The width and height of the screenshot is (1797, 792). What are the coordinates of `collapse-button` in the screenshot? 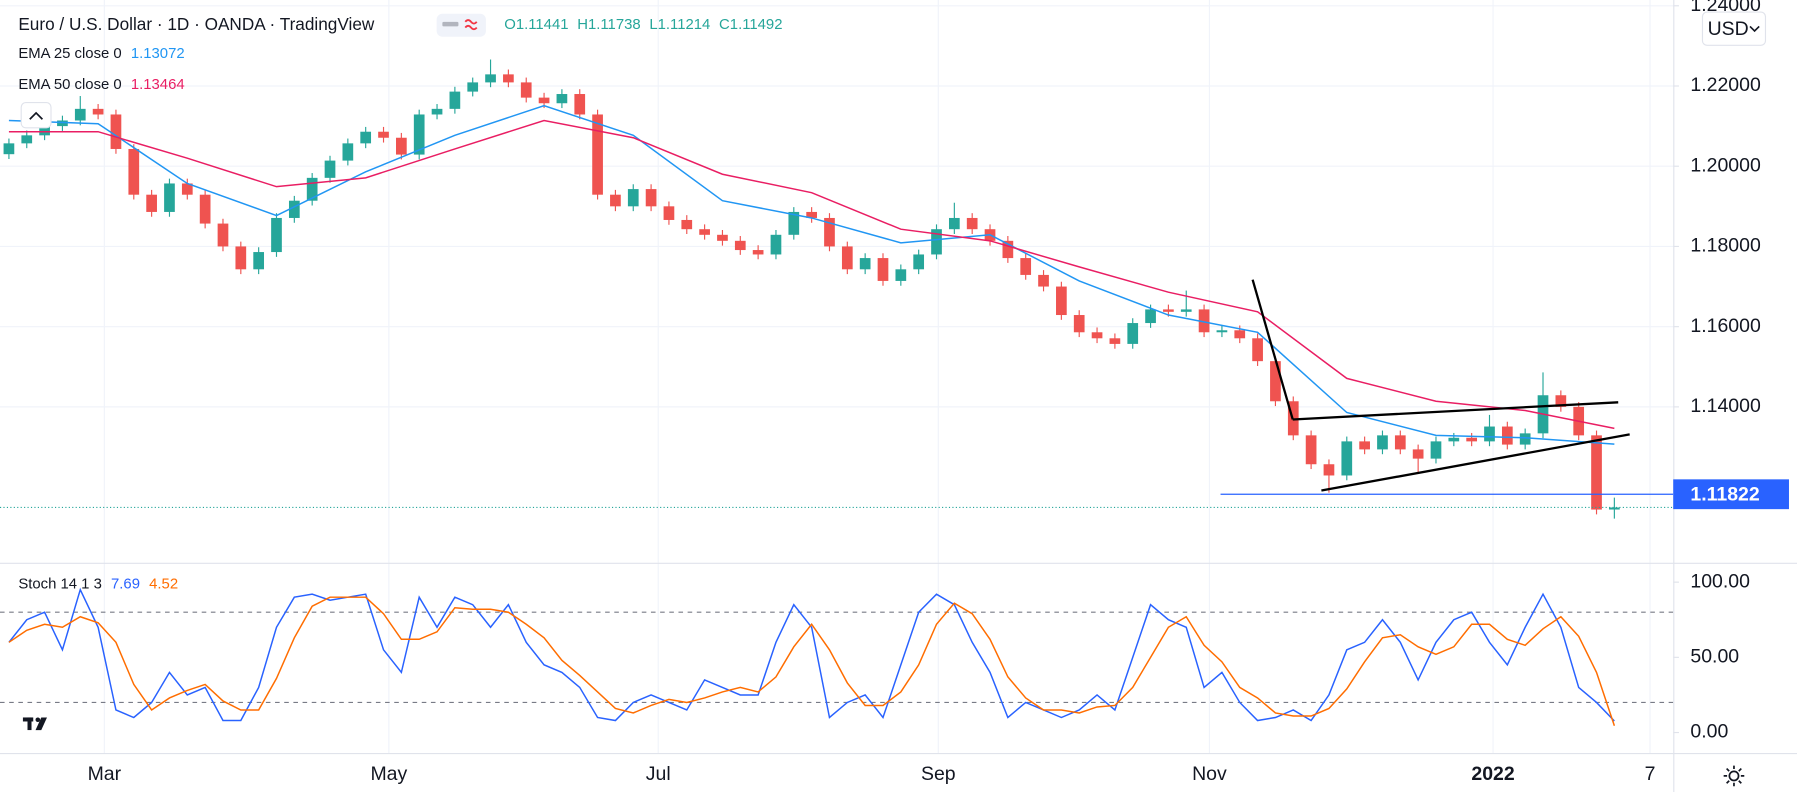 It's located at (36, 115).